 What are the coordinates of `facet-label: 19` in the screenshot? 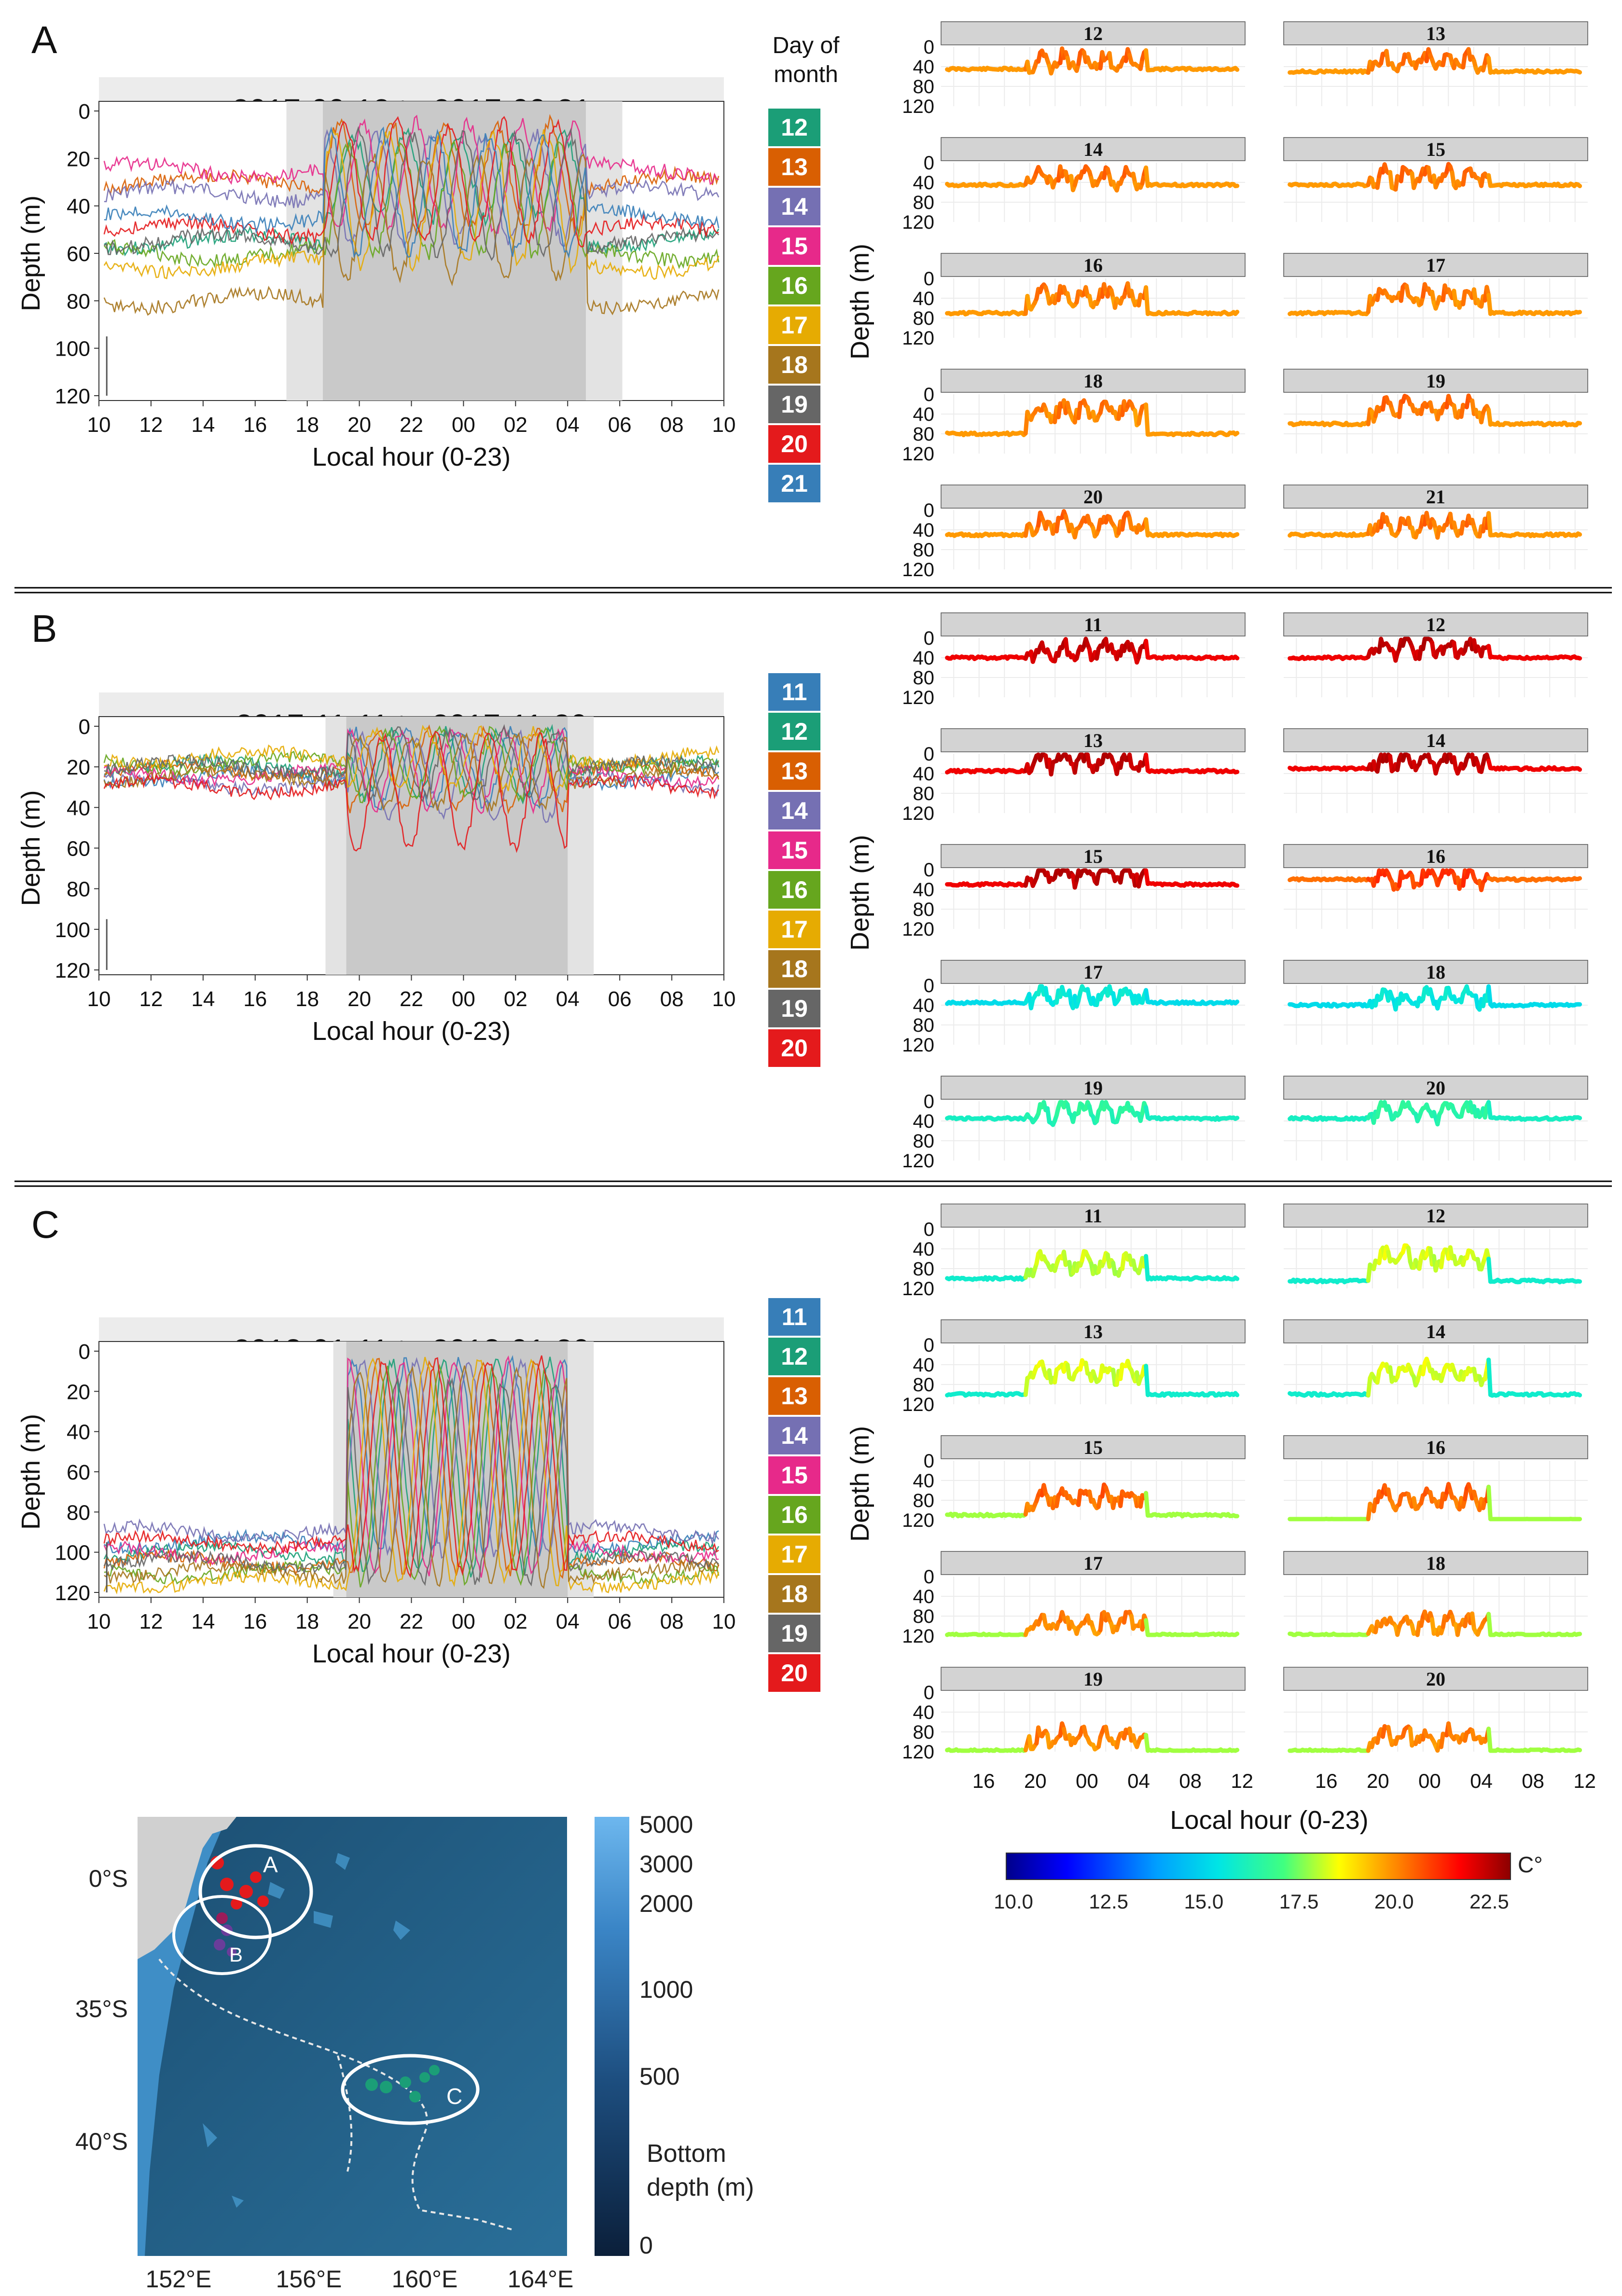 It's located at (1435, 381).